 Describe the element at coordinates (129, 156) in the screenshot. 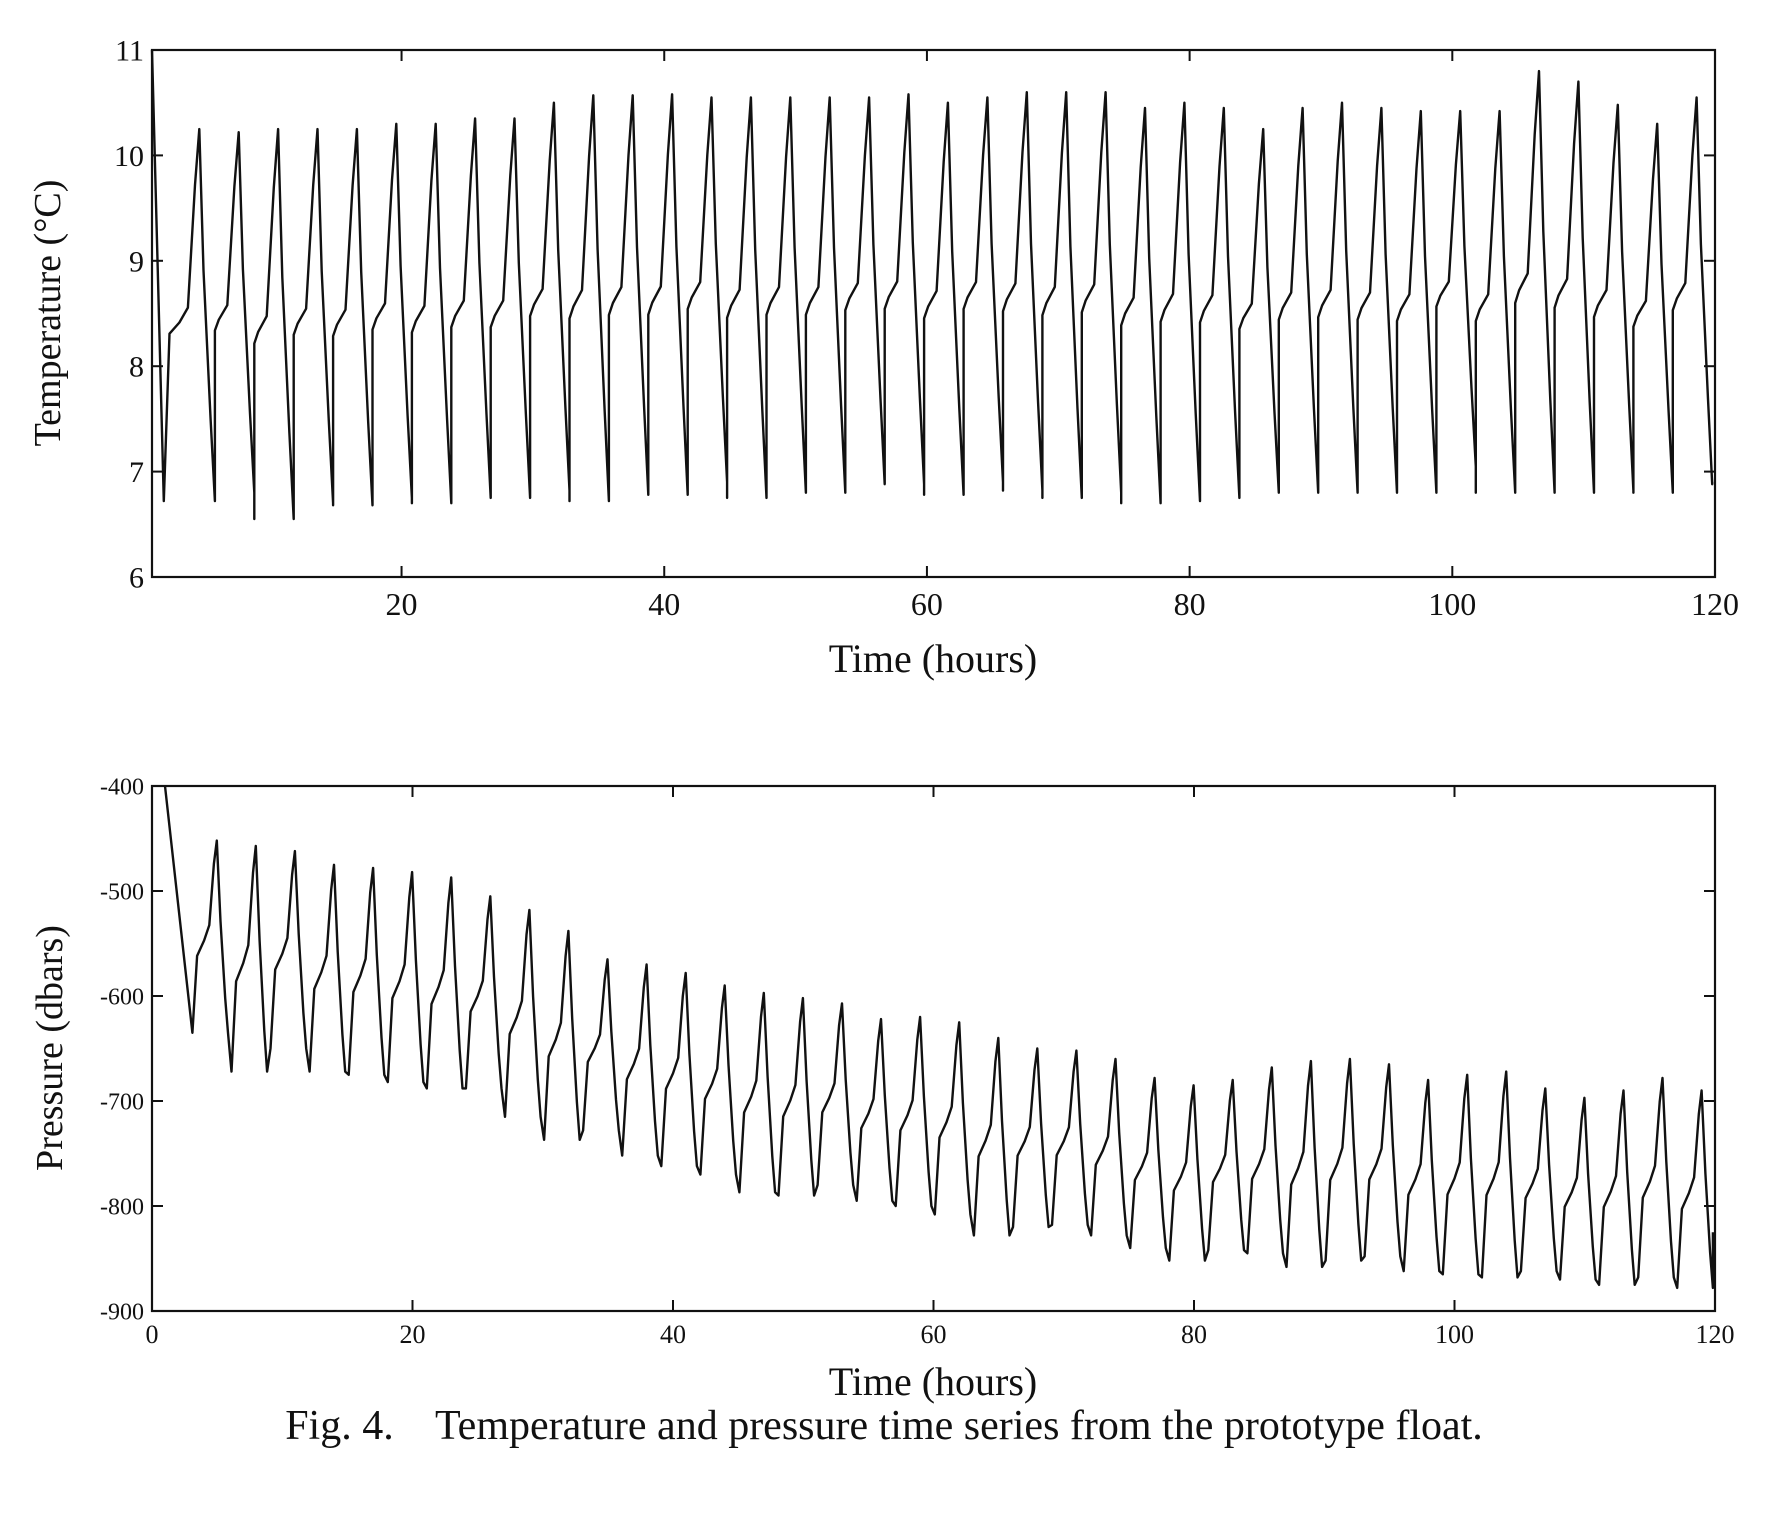

I see `temperature-y-tick-label: 10` at that location.